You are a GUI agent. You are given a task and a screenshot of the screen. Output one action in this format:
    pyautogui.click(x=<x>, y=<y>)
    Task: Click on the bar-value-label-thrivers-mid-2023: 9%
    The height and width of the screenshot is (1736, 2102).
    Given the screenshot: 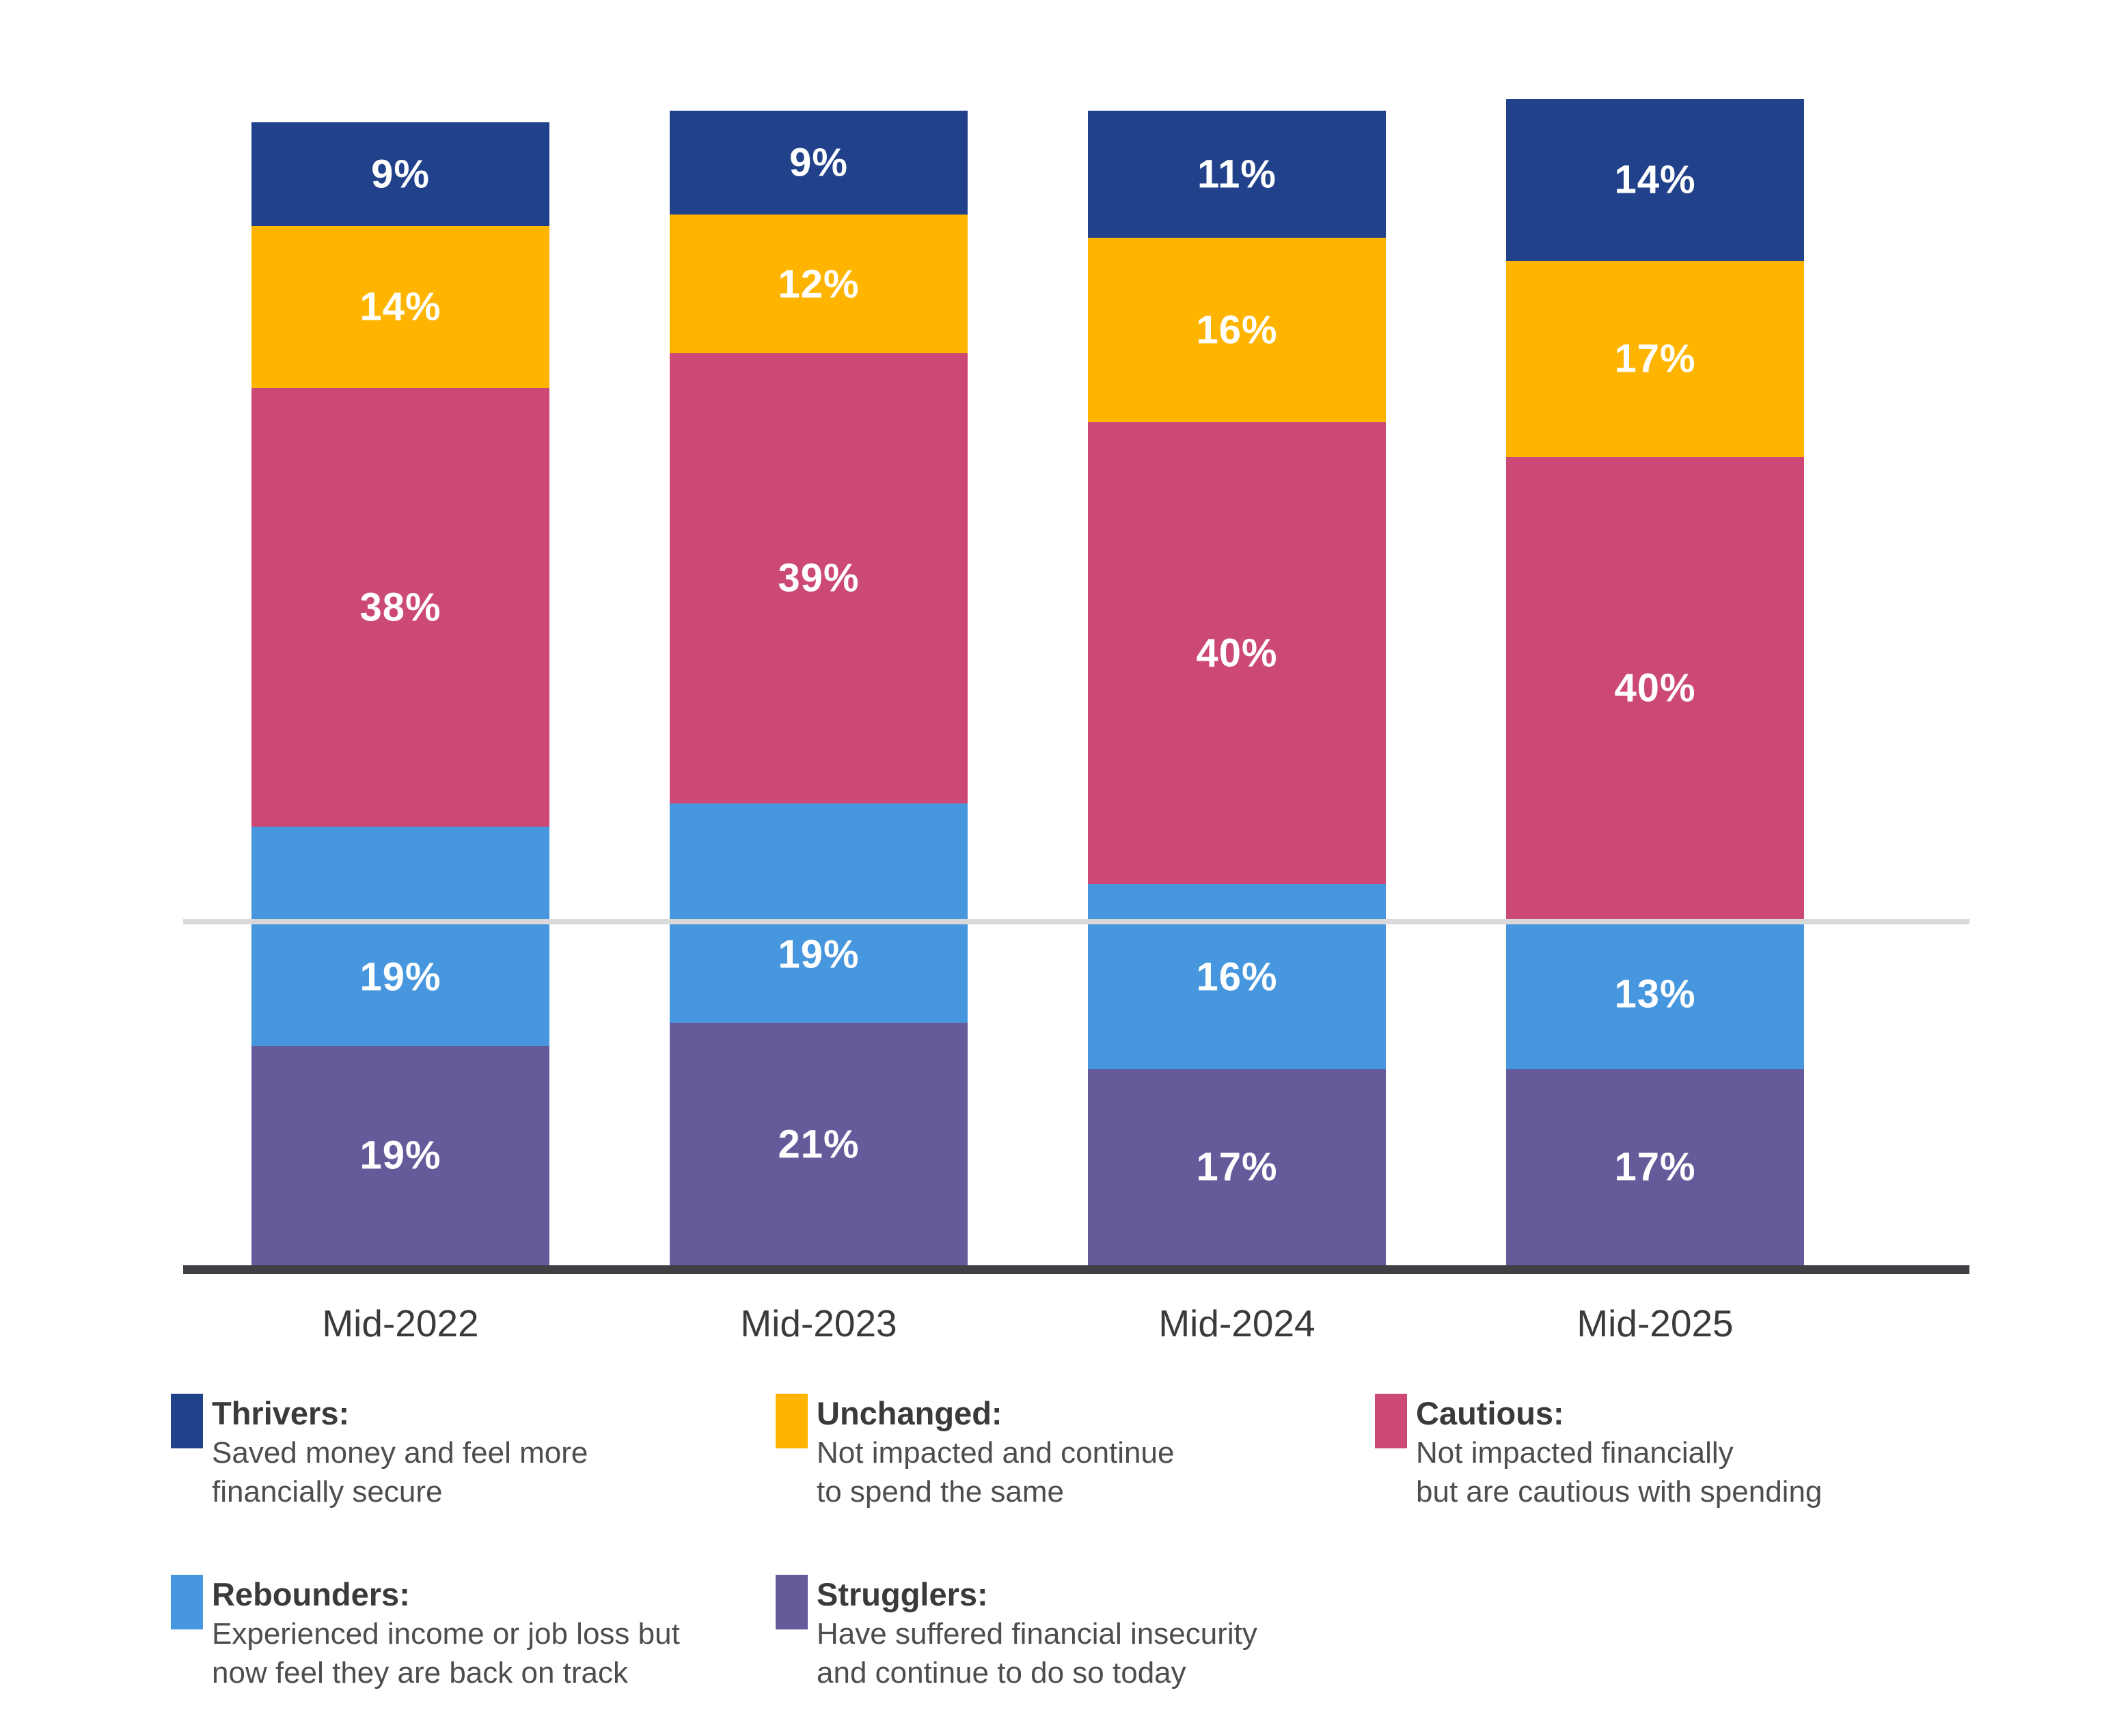 What is the action you would take?
    pyautogui.click(x=818, y=162)
    